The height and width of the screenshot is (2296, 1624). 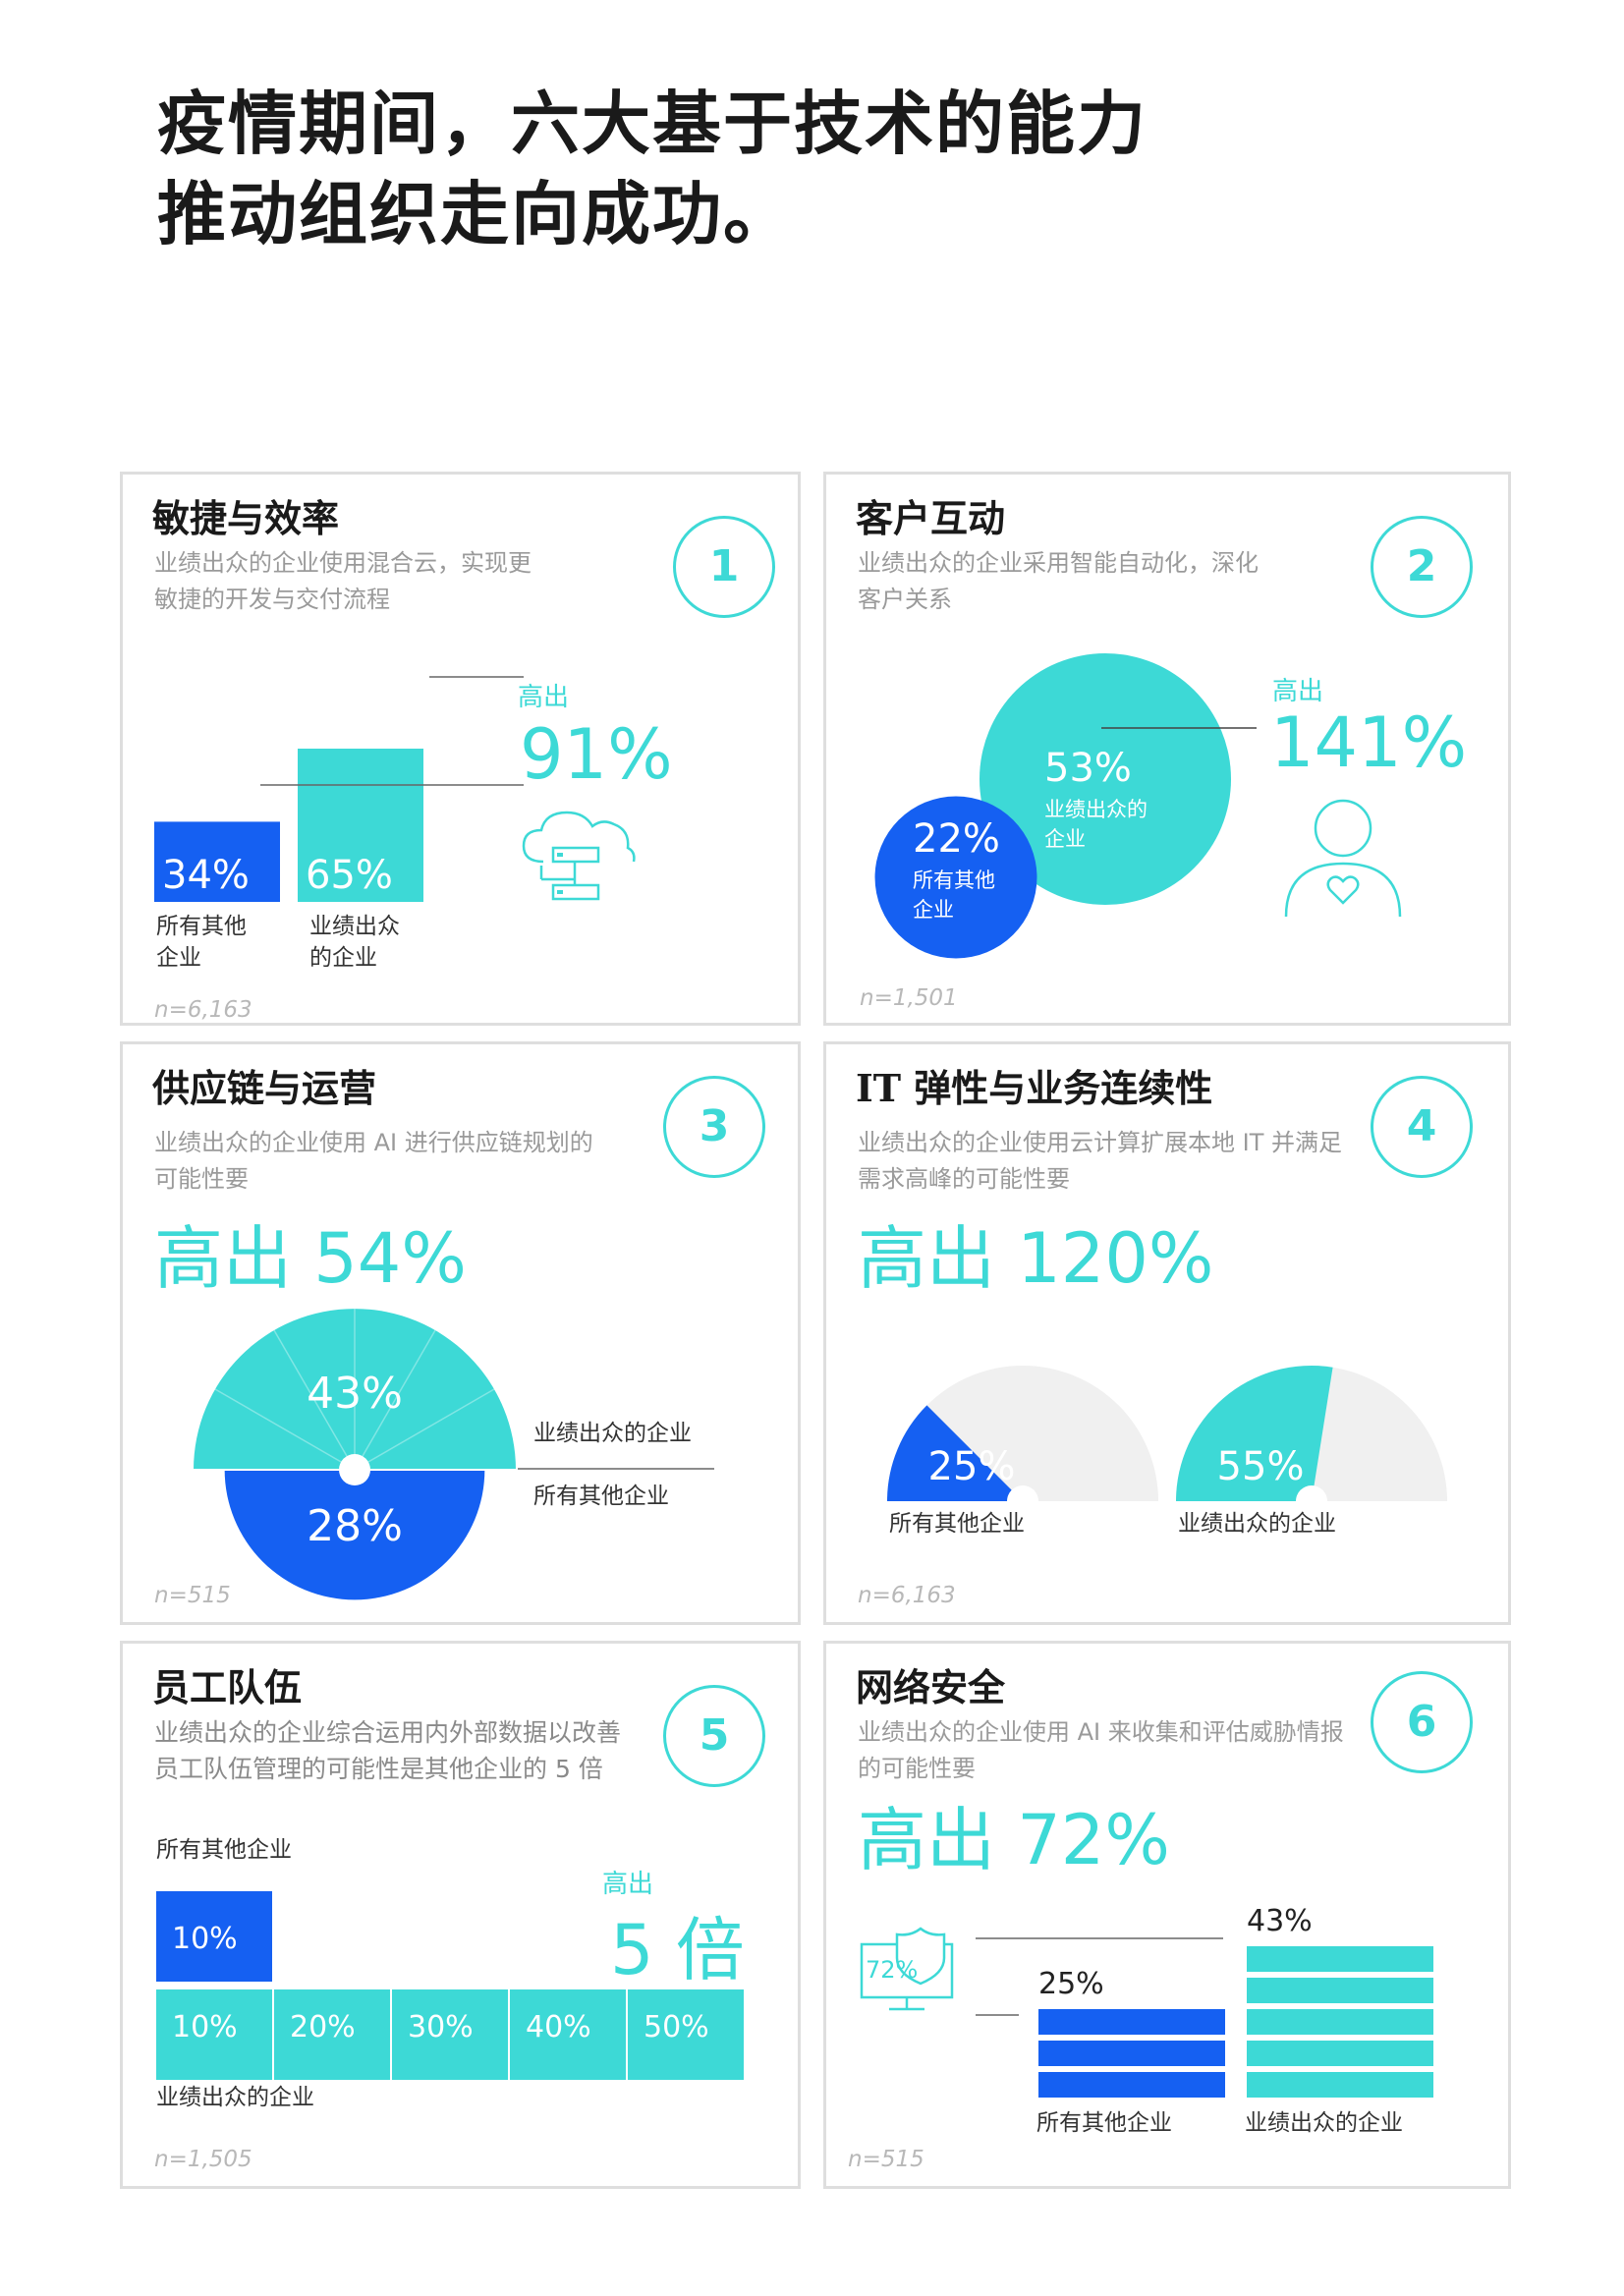 What do you see at coordinates (1071, 1984) in the screenshot?
I see `bar-value-label: 25%` at bounding box center [1071, 1984].